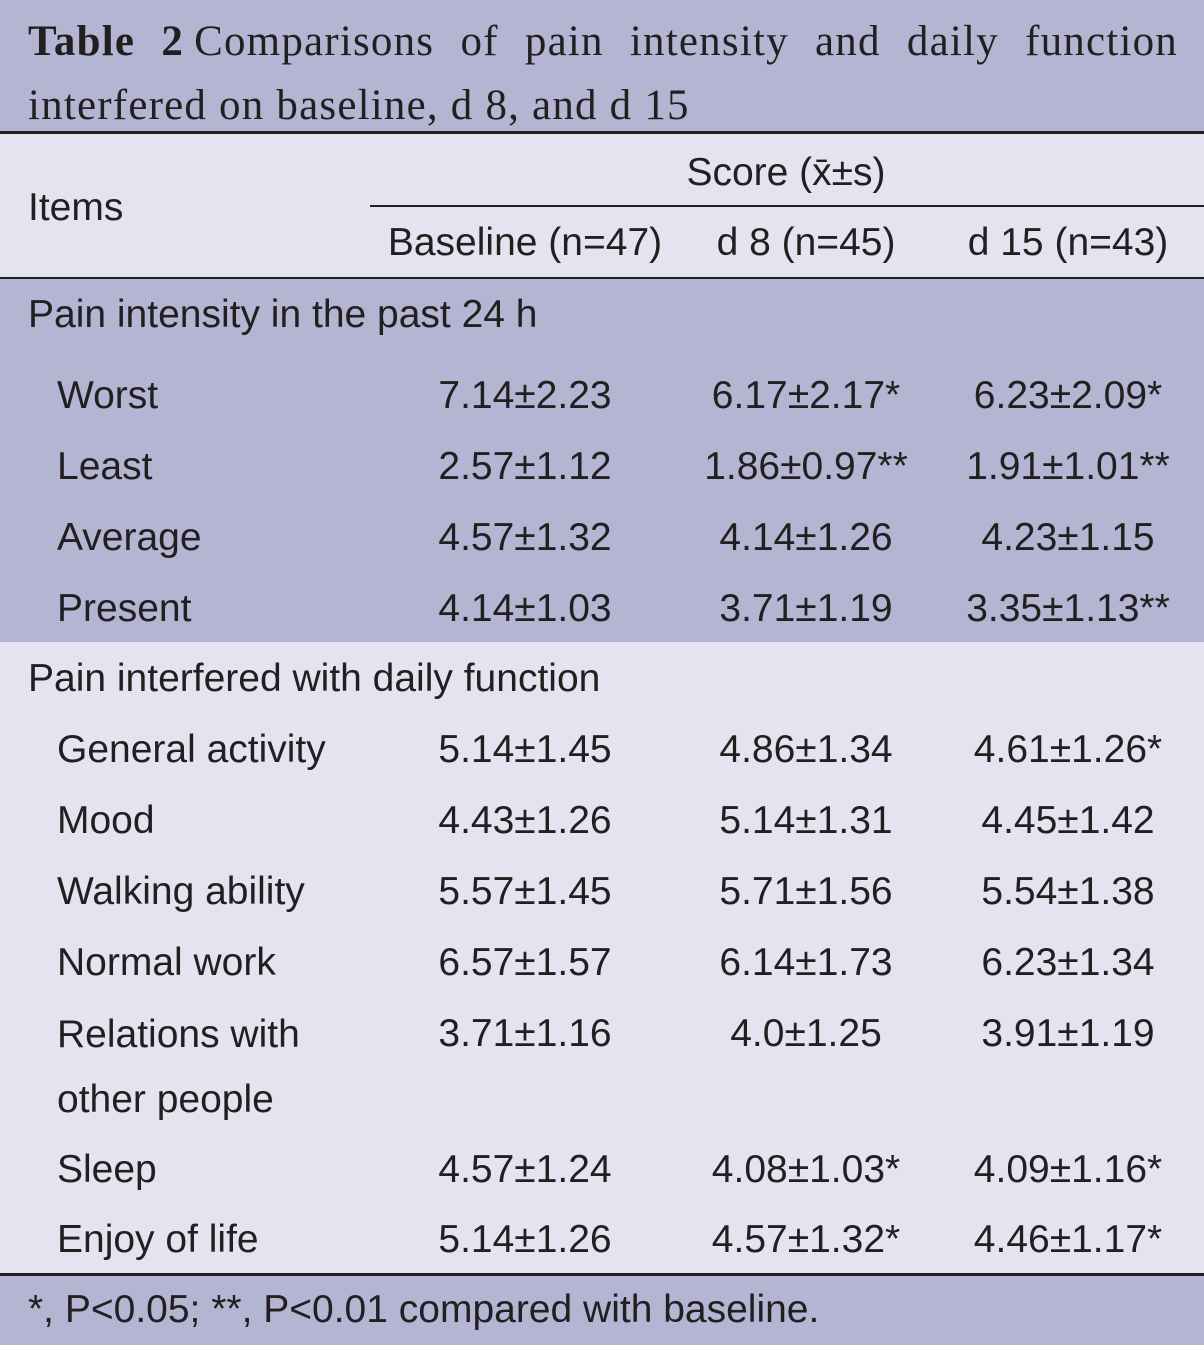 The width and height of the screenshot is (1204, 1345). What do you see at coordinates (283, 314) in the screenshot?
I see `section-header: Pain intensity in the past 24 h` at bounding box center [283, 314].